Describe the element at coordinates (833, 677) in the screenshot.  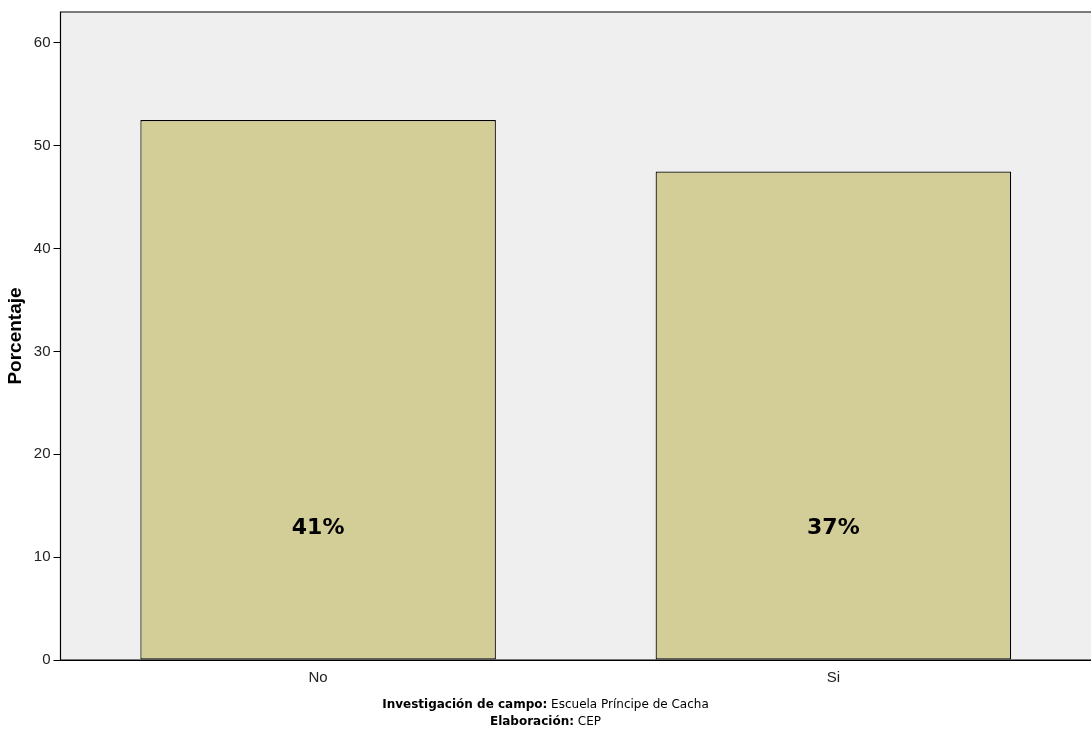
I see `x-tick-label: Si` at that location.